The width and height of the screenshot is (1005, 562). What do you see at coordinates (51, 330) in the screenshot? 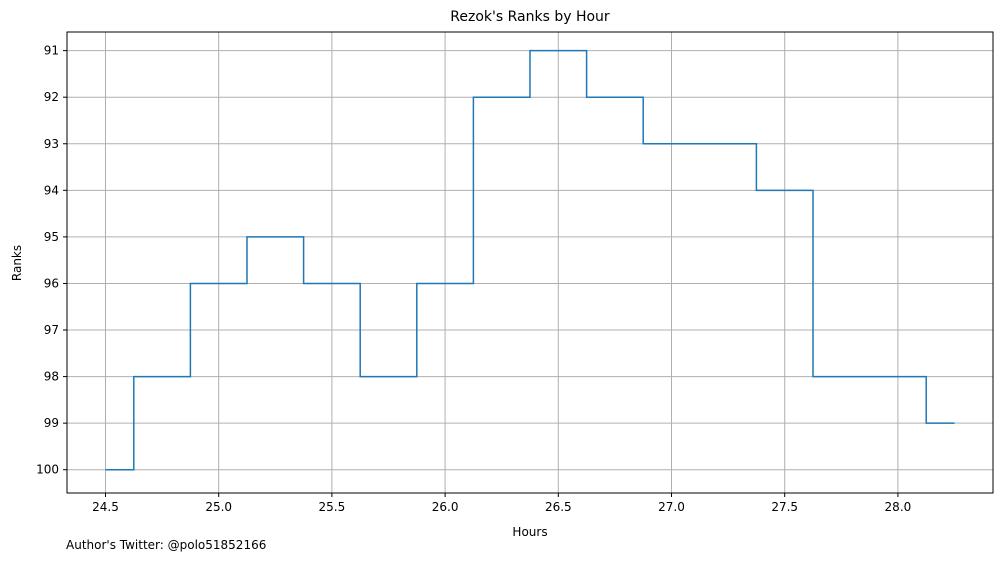
I see `y-tick-label: 97` at bounding box center [51, 330].